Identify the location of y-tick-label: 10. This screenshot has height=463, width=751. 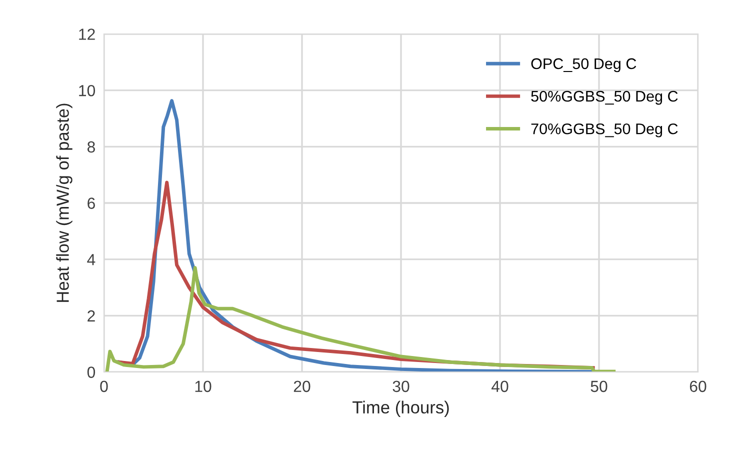
(87, 90).